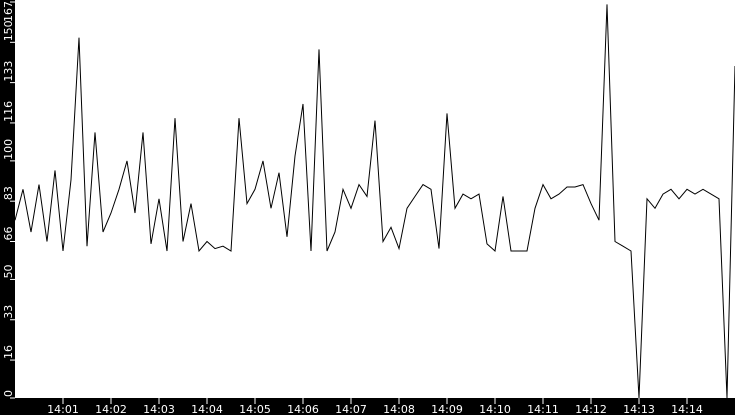 The image size is (735, 415). I want to click on x-tick-label: 14:14, so click(687, 409).